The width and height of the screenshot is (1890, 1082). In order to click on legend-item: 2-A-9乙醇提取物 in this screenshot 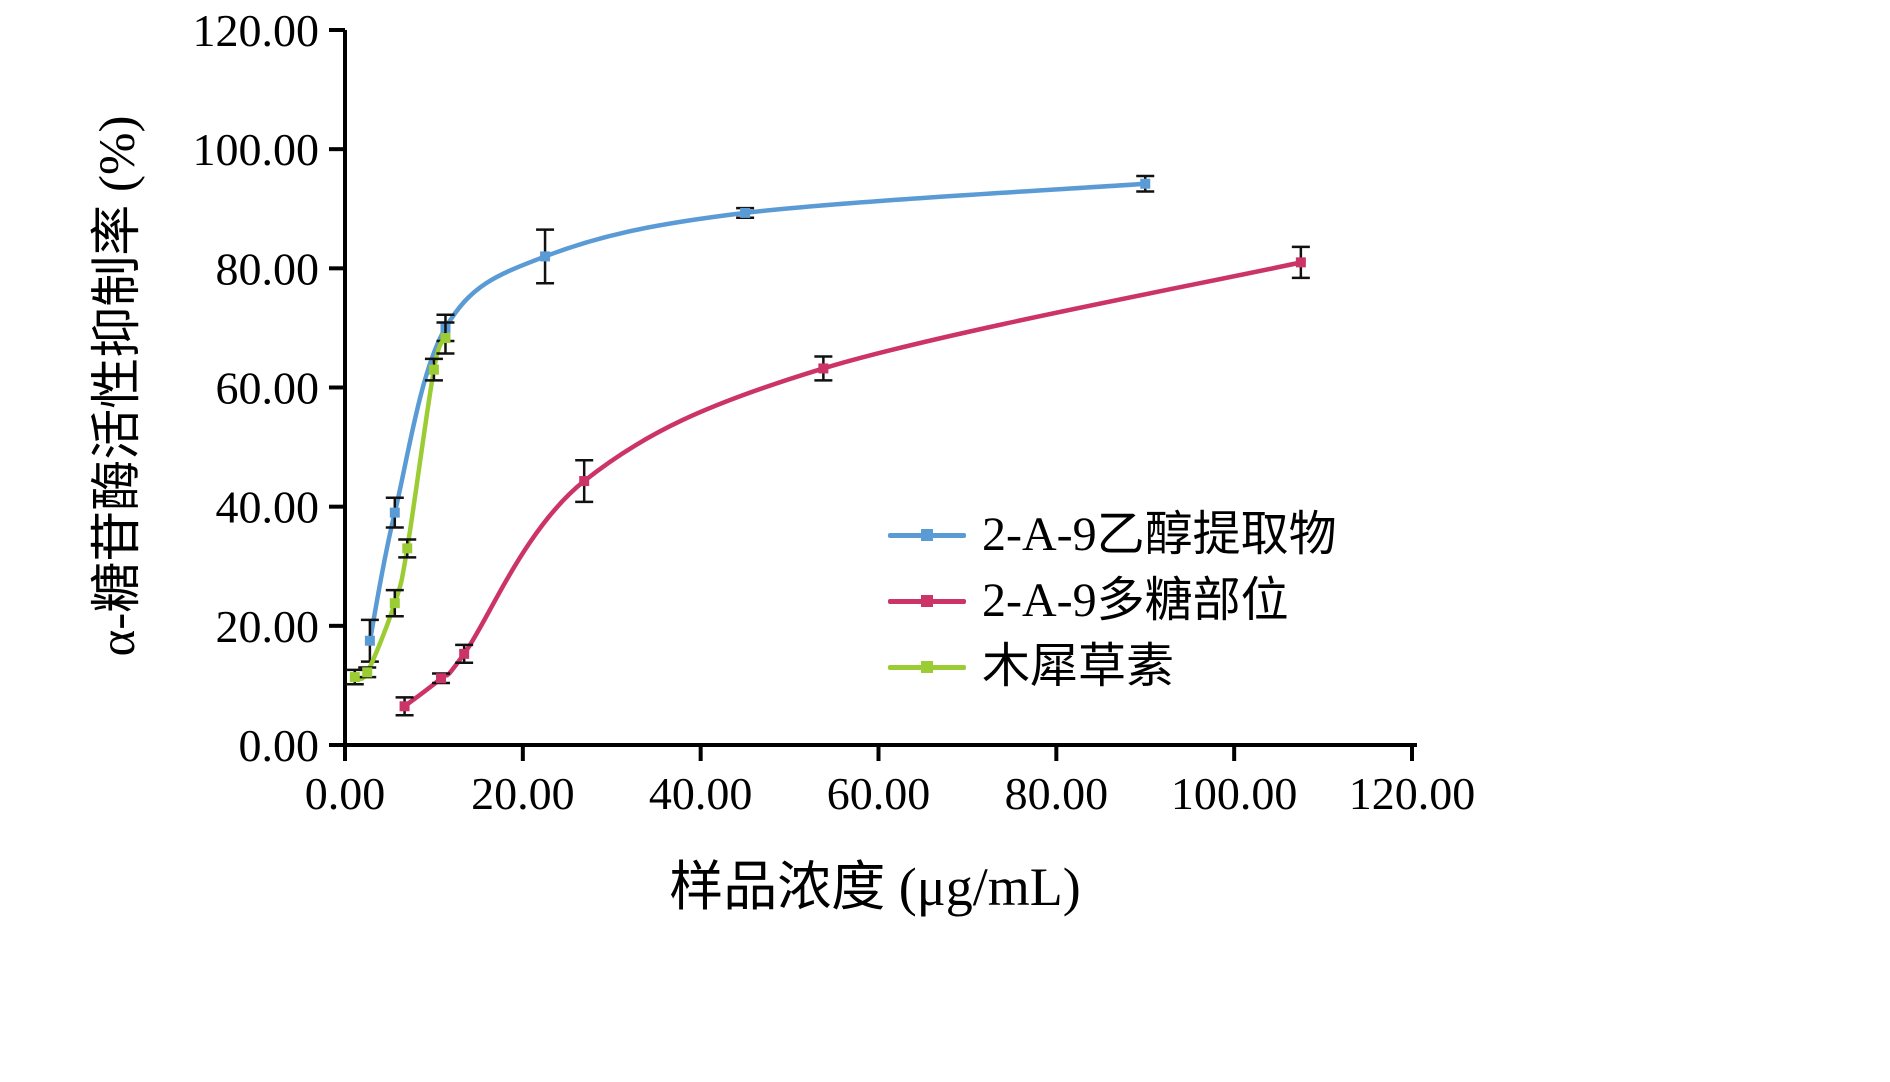, I will do `click(1112, 535)`.